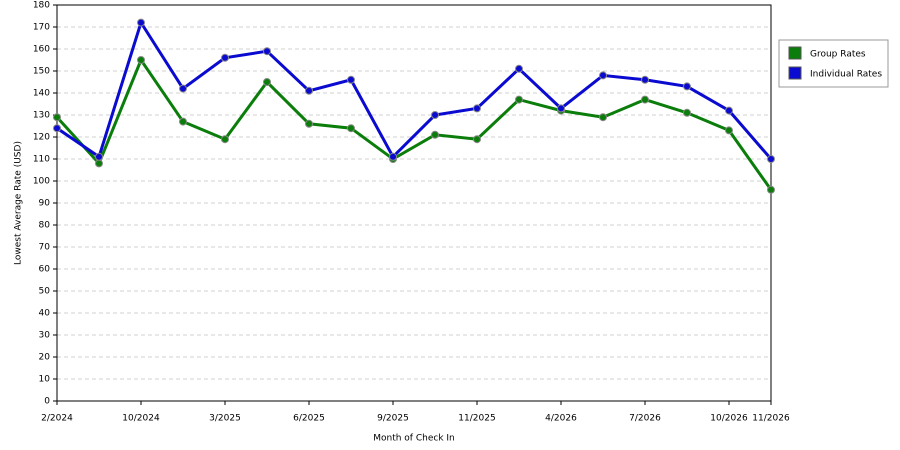 This screenshot has width=900, height=450. I want to click on y-axis-label: Lowest Average Rate (USD), so click(19, 203).